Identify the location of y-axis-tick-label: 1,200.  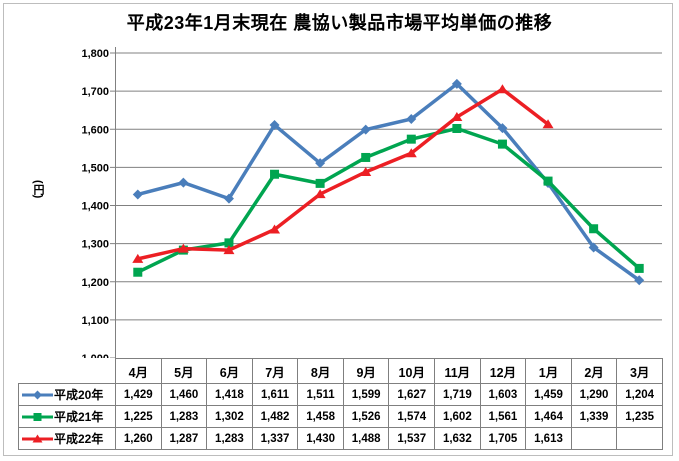
(95, 283).